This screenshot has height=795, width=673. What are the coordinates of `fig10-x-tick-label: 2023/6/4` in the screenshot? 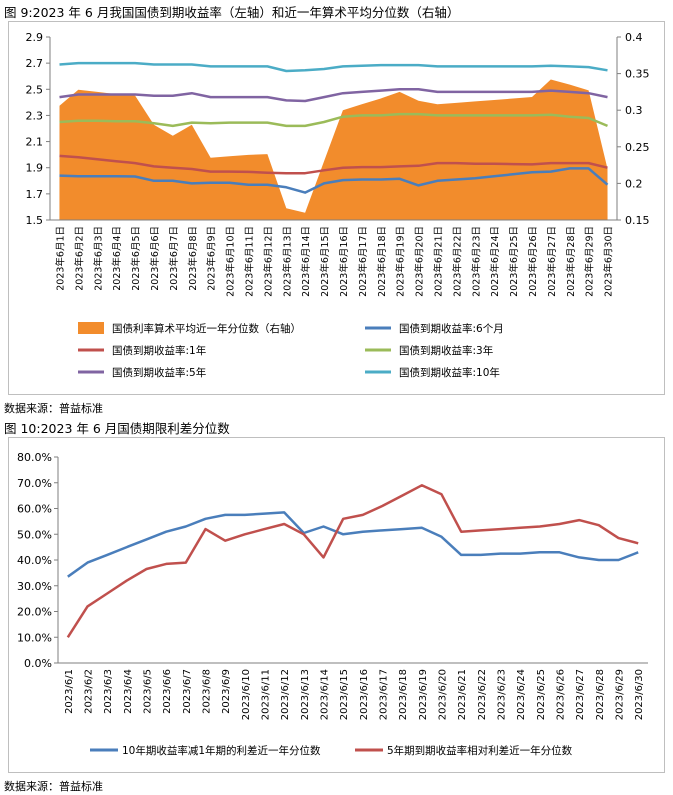 It's located at (128, 691).